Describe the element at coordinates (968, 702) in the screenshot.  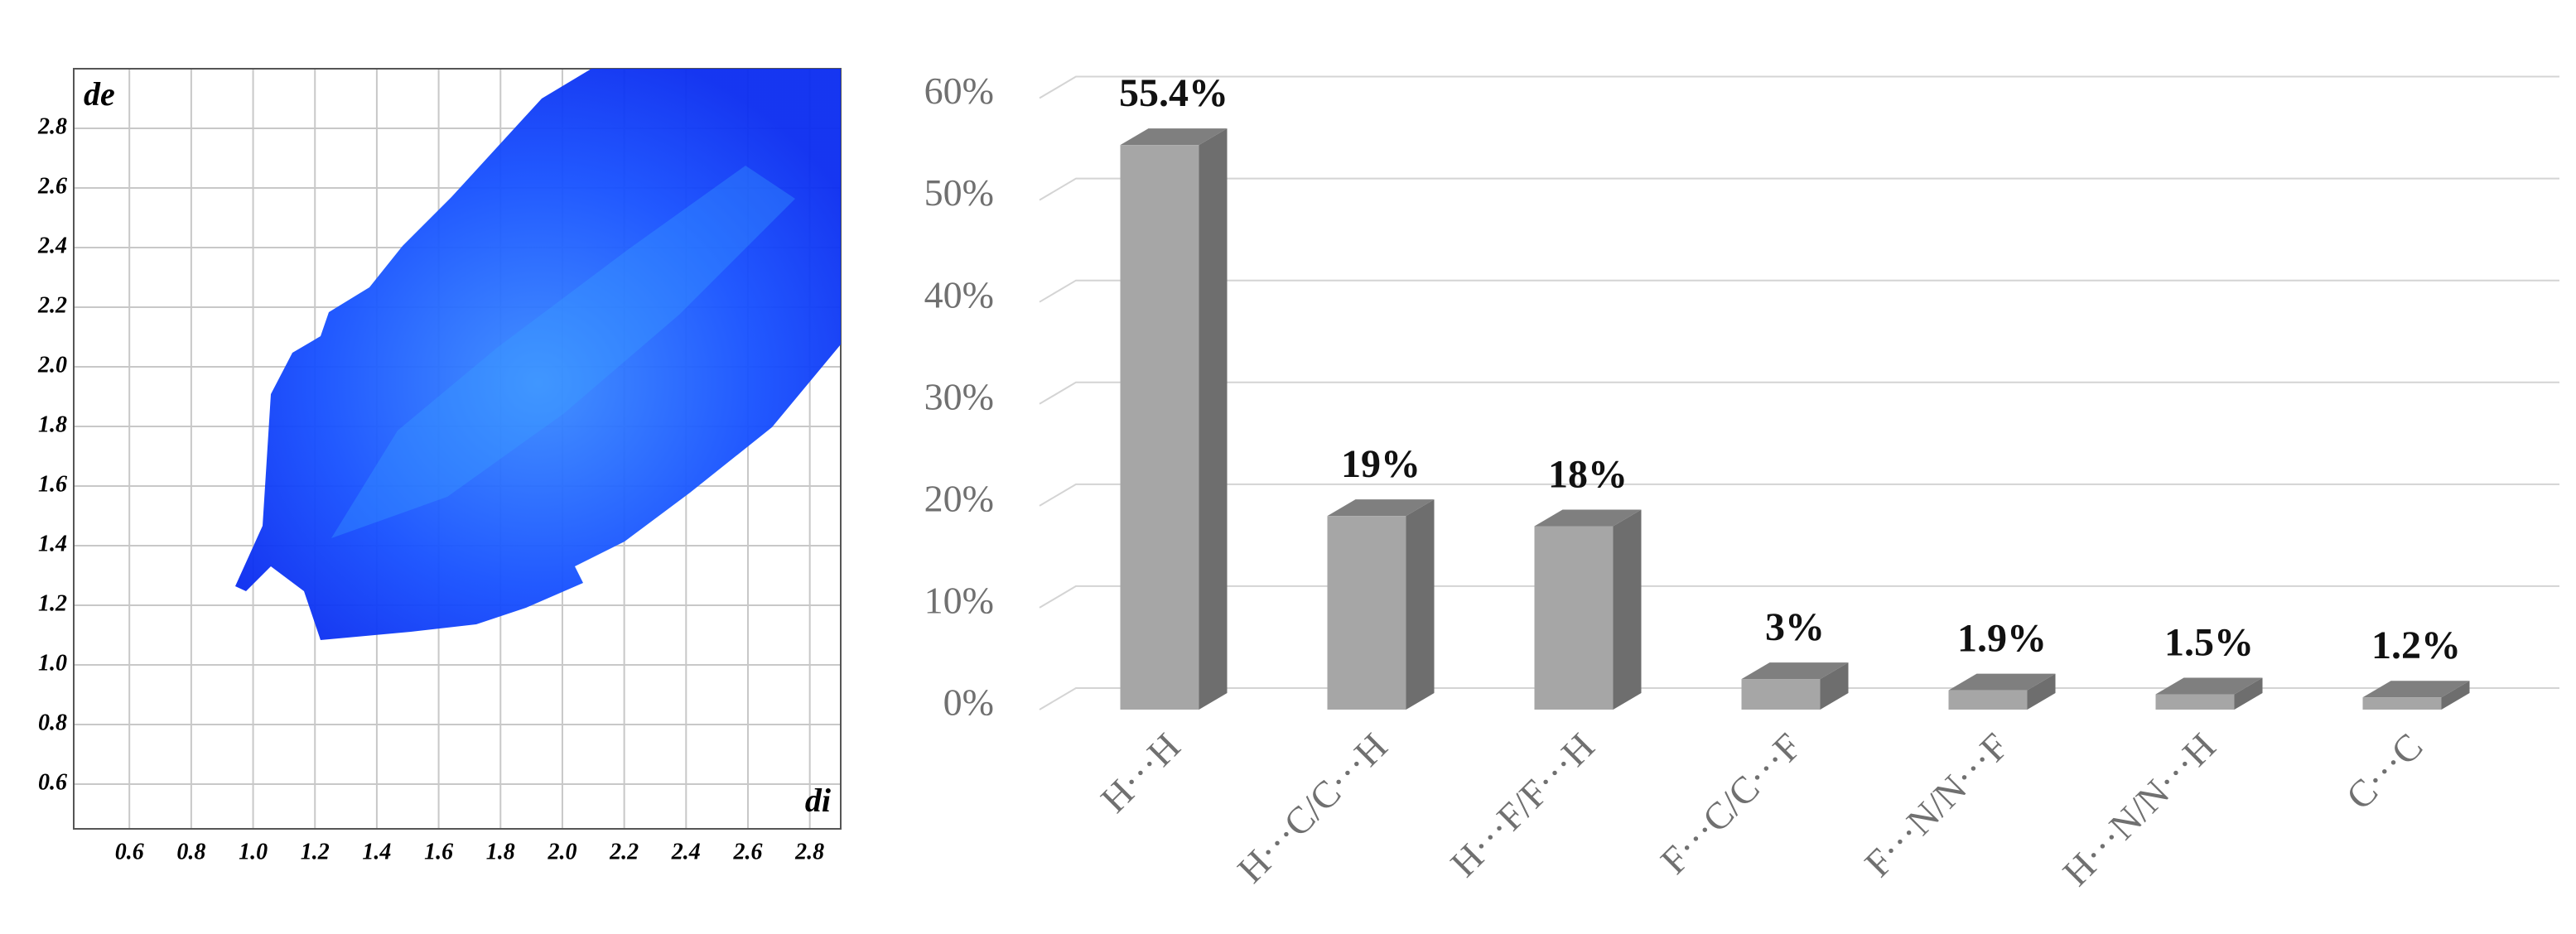
I see `y-tick-label: 0%` at that location.